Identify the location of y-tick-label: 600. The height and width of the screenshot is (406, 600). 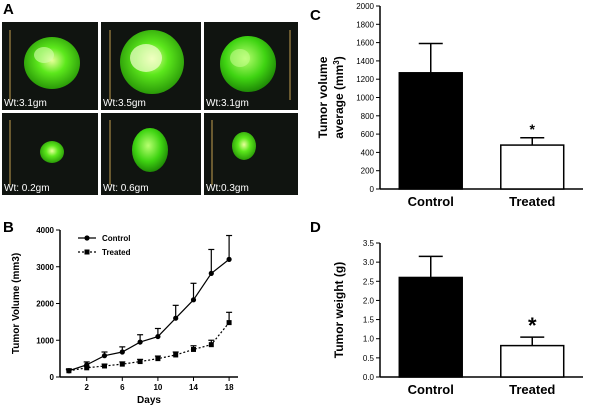
(368, 134).